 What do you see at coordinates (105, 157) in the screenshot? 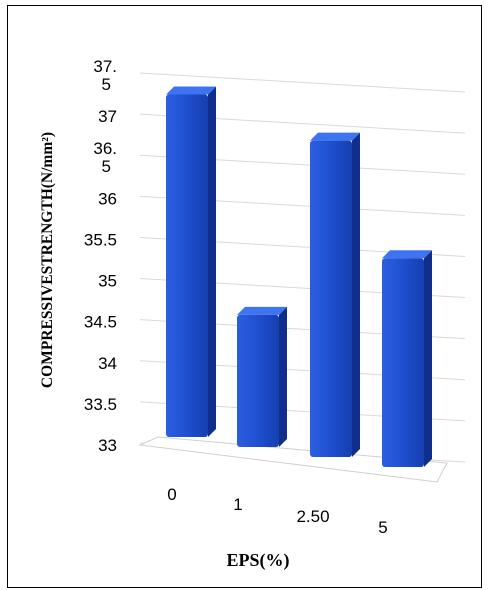
I see `y-tick-label: 36. 5` at bounding box center [105, 157].